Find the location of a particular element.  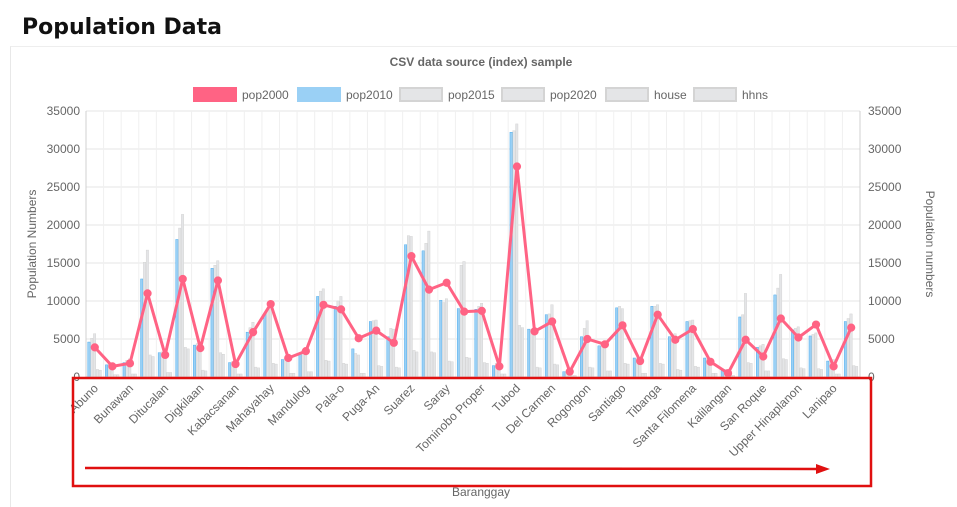

legend-swatch-pop2015 is located at coordinates (421, 94).